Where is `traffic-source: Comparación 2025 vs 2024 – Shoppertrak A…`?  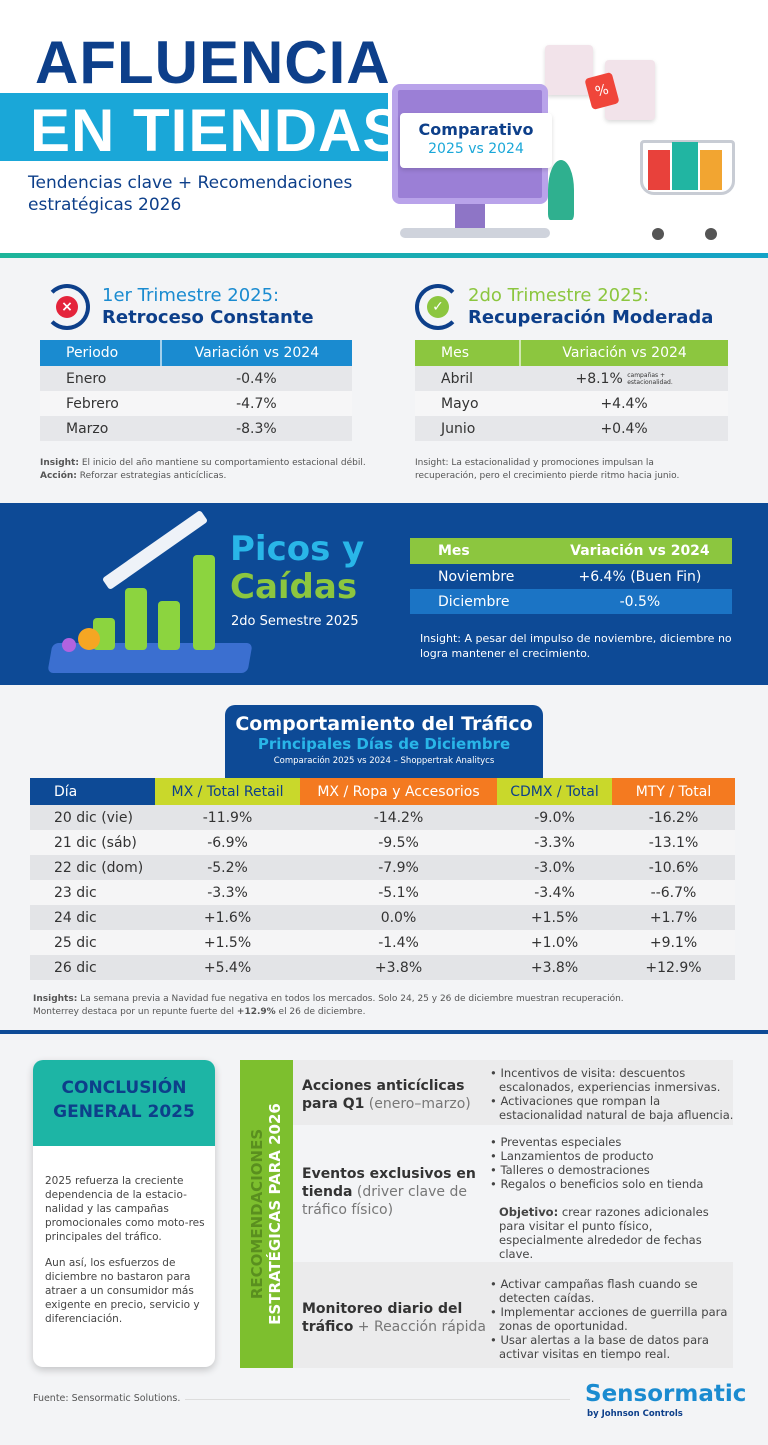 traffic-source: Comparación 2025 vs 2024 – Shoppertrak A… is located at coordinates (384, 761).